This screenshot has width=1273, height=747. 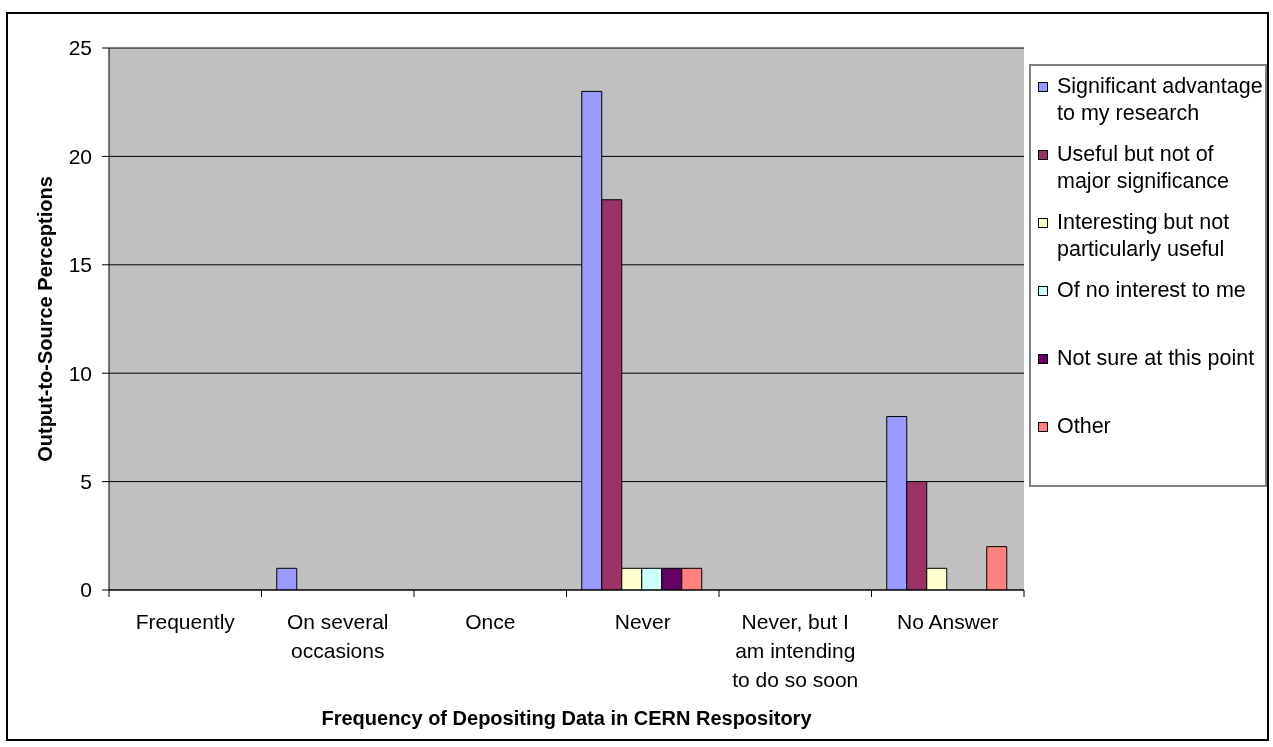 What do you see at coordinates (1144, 236) in the screenshot?
I see `legend-label: Interesting but not particularly useful` at bounding box center [1144, 236].